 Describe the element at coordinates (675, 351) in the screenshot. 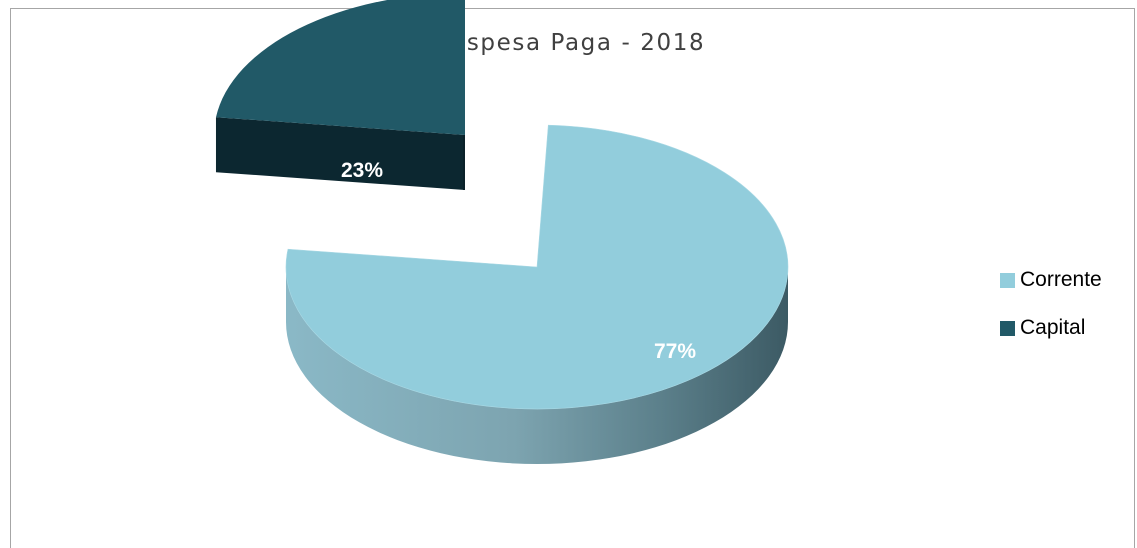

I see `data-label-corrente: 77%` at that location.